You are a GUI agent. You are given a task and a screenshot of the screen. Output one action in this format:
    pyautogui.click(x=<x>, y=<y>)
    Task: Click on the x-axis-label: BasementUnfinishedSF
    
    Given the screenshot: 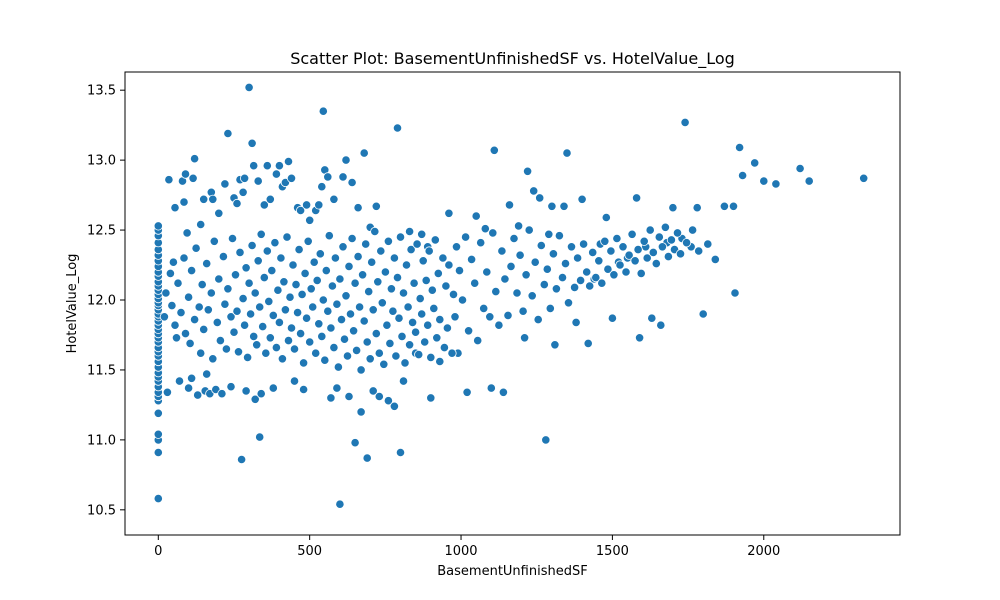 What is the action you would take?
    pyautogui.click(x=512, y=571)
    